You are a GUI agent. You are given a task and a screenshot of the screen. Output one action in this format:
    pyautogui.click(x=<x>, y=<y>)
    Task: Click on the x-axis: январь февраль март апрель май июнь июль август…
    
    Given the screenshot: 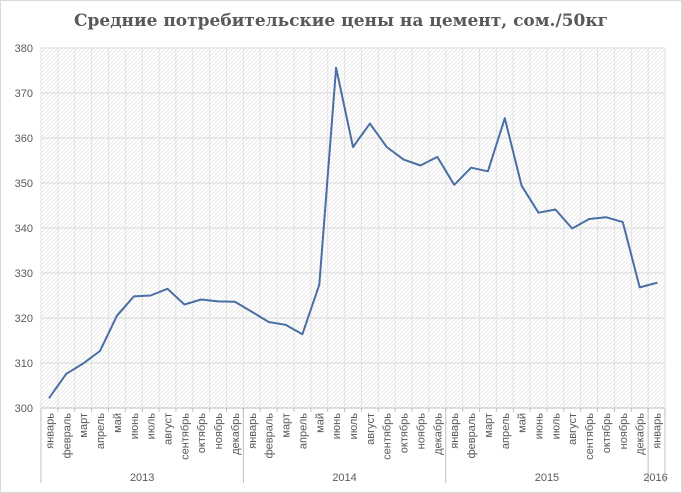 What is the action you would take?
    pyautogui.click(x=354, y=446)
    